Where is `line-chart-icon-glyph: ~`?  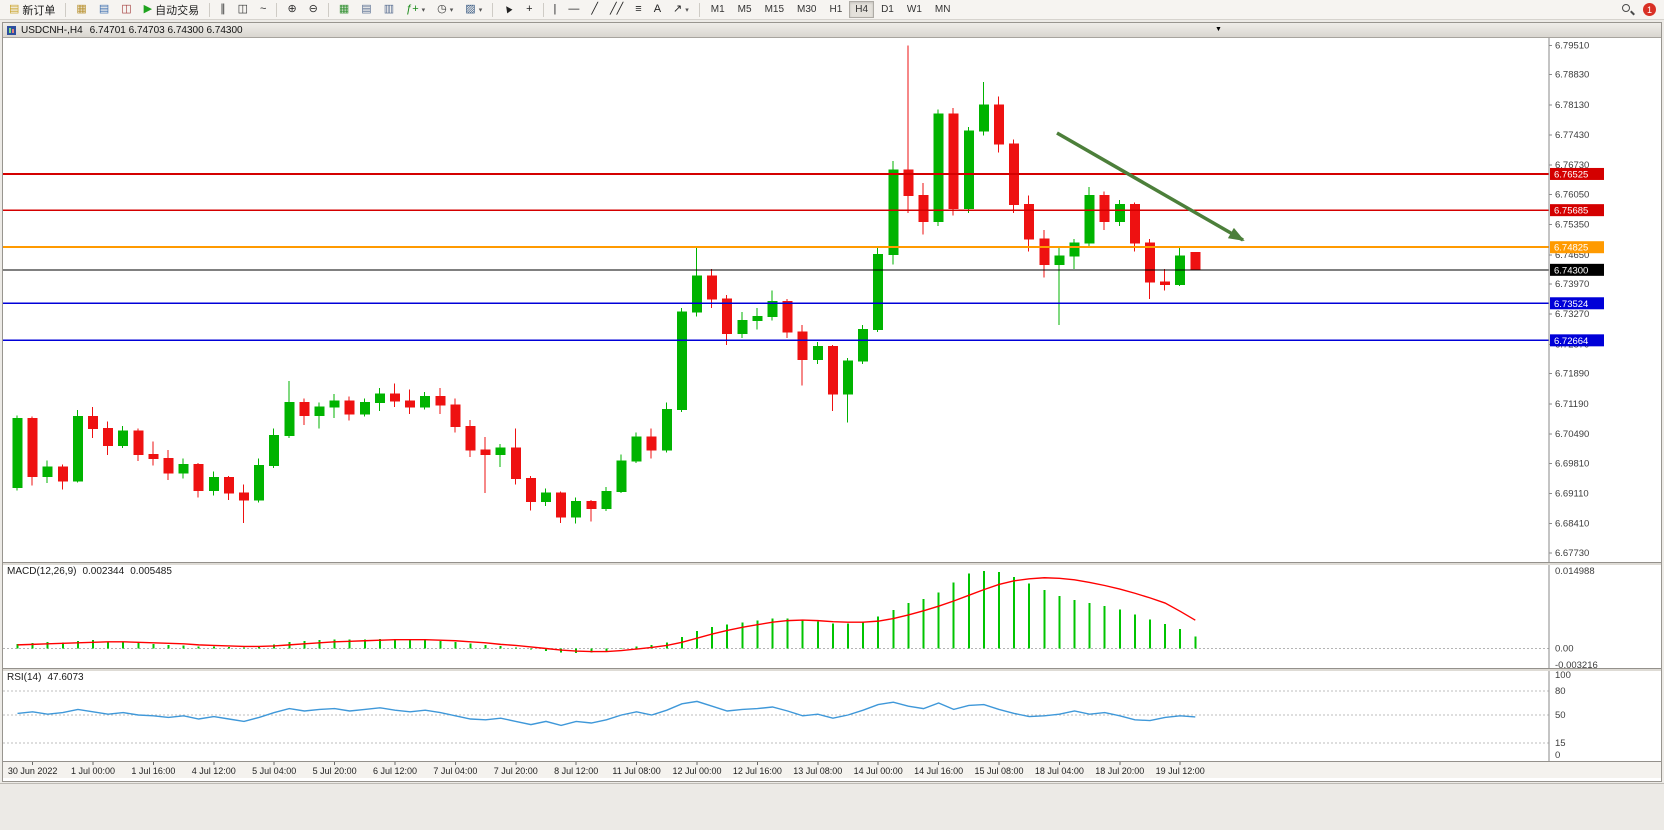
line-chart-icon-glyph: ~ is located at coordinates (263, 9).